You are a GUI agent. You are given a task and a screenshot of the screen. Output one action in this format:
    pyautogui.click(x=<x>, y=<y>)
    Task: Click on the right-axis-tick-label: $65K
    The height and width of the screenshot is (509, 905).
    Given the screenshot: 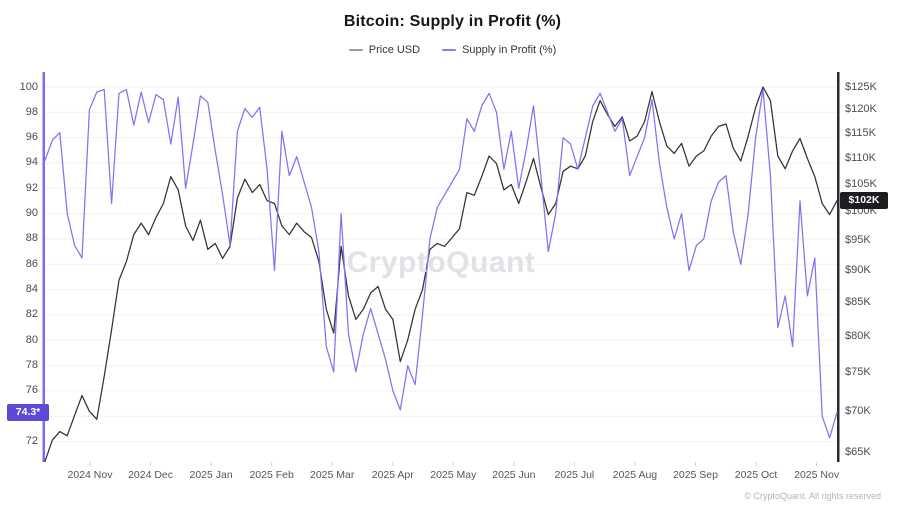 What is the action you would take?
    pyautogui.click(x=858, y=452)
    